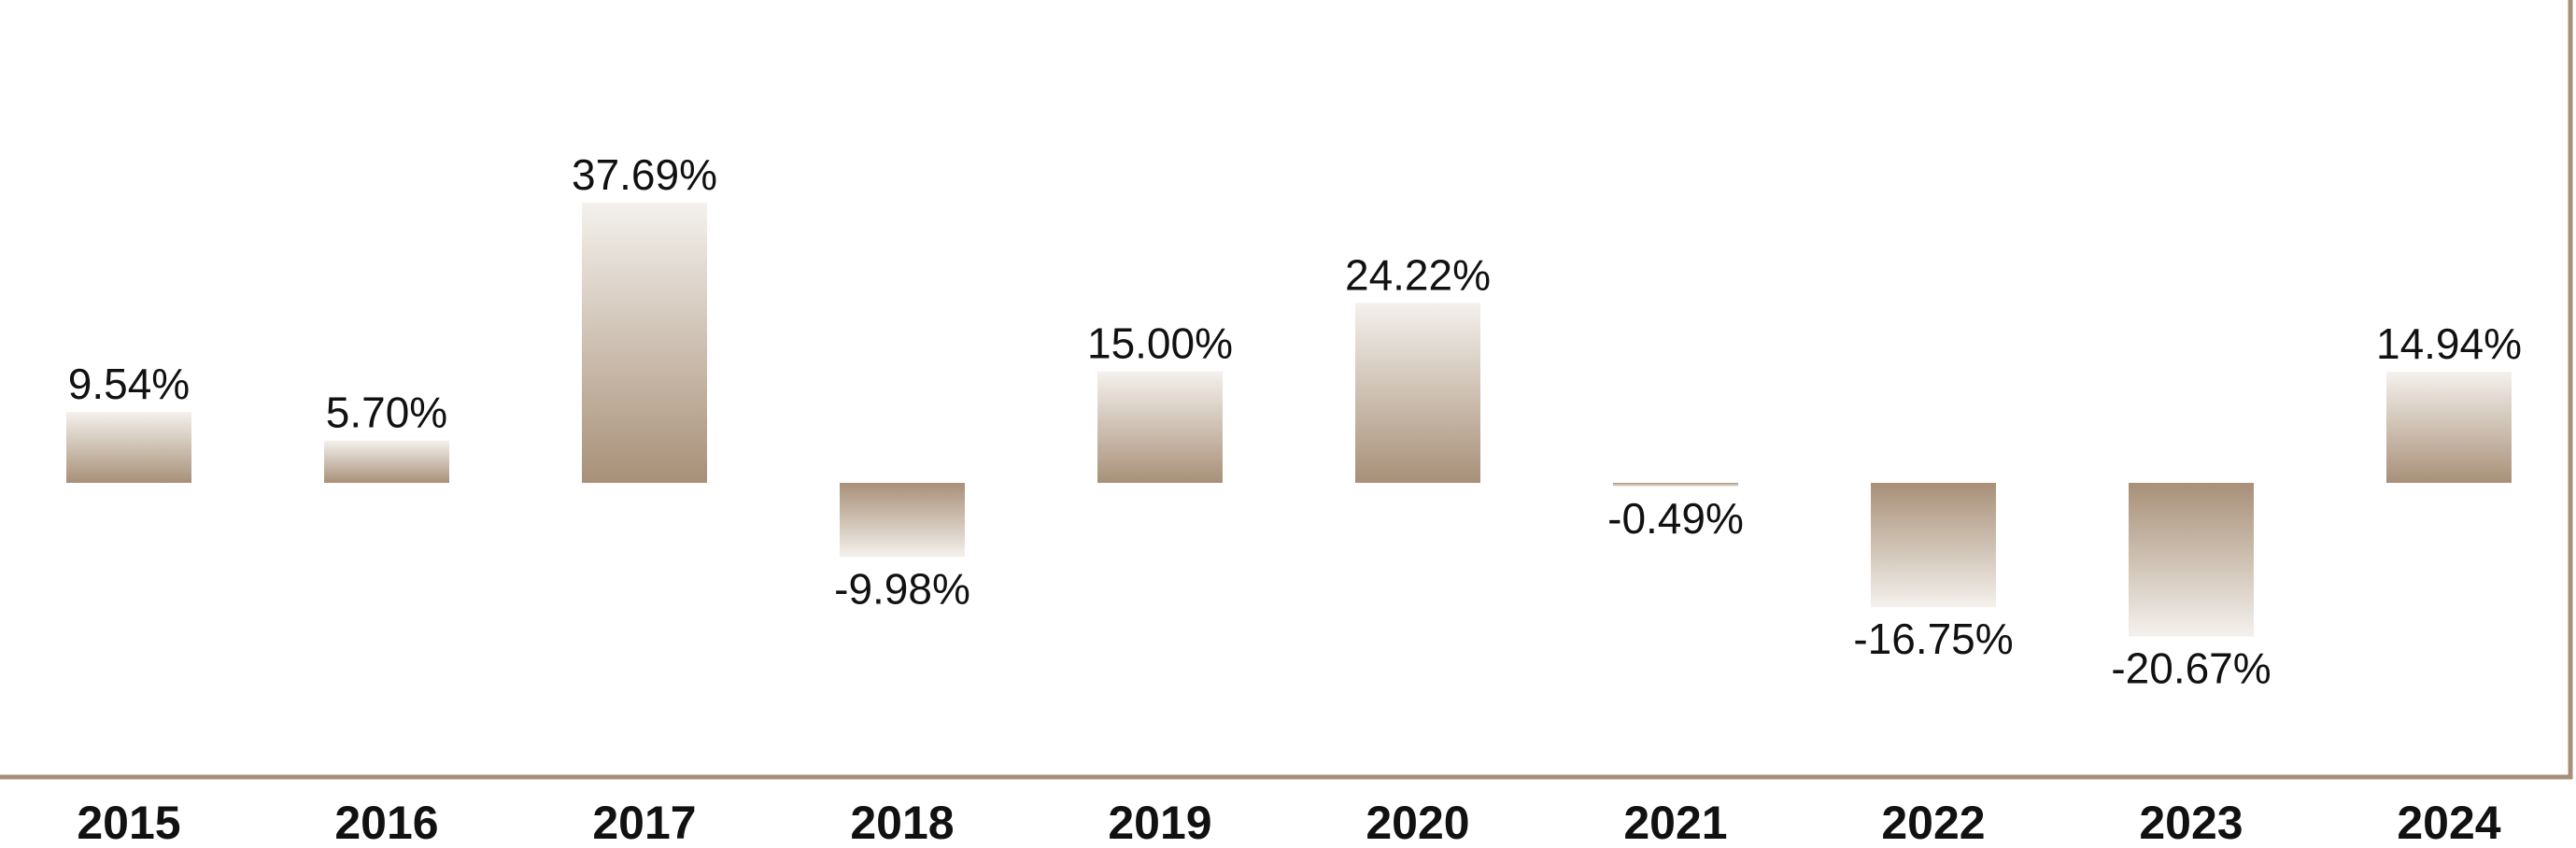 The image size is (2576, 848). I want to click on bar-2016, so click(386, 462).